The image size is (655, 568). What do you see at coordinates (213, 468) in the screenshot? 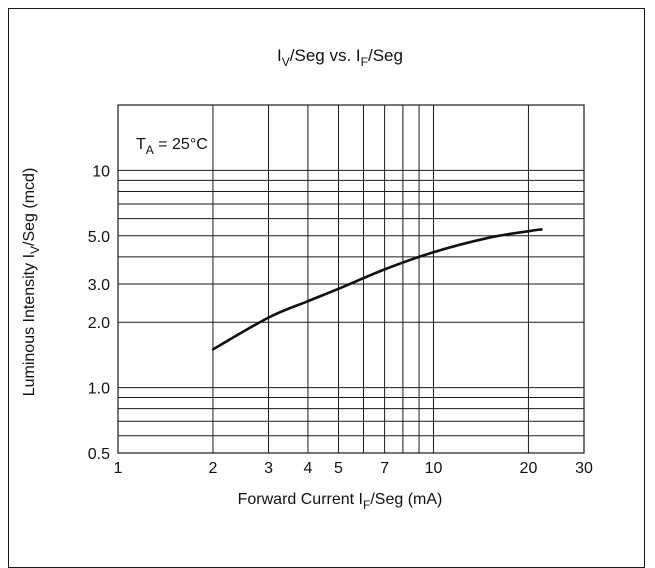
I see `x-tick-label-1: 2` at bounding box center [213, 468].